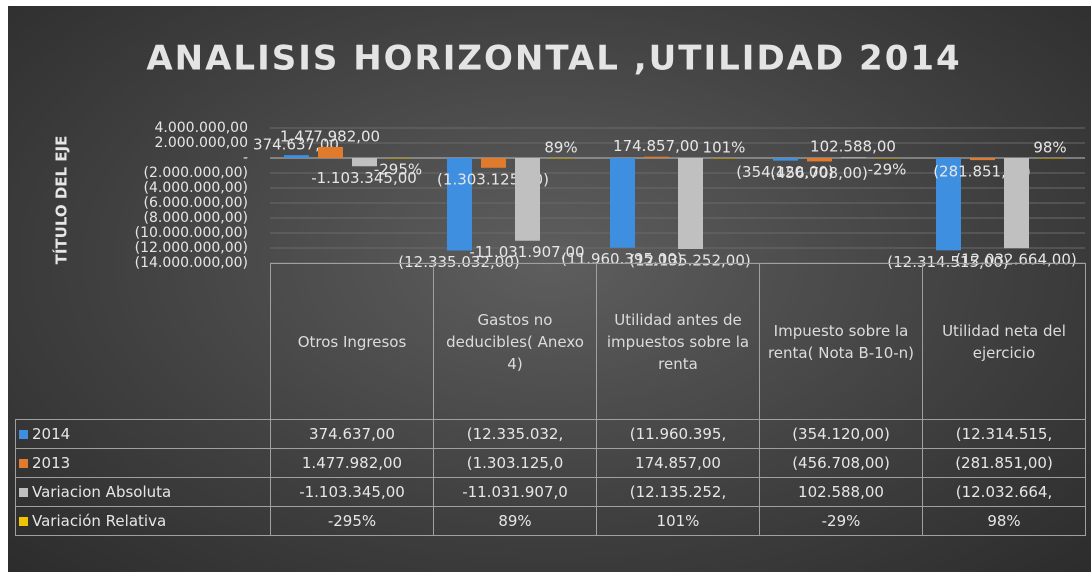 This screenshot has width=1091, height=577. What do you see at coordinates (201, 128) in the screenshot?
I see `y-tick-label: 4.000.000,00` at bounding box center [201, 128].